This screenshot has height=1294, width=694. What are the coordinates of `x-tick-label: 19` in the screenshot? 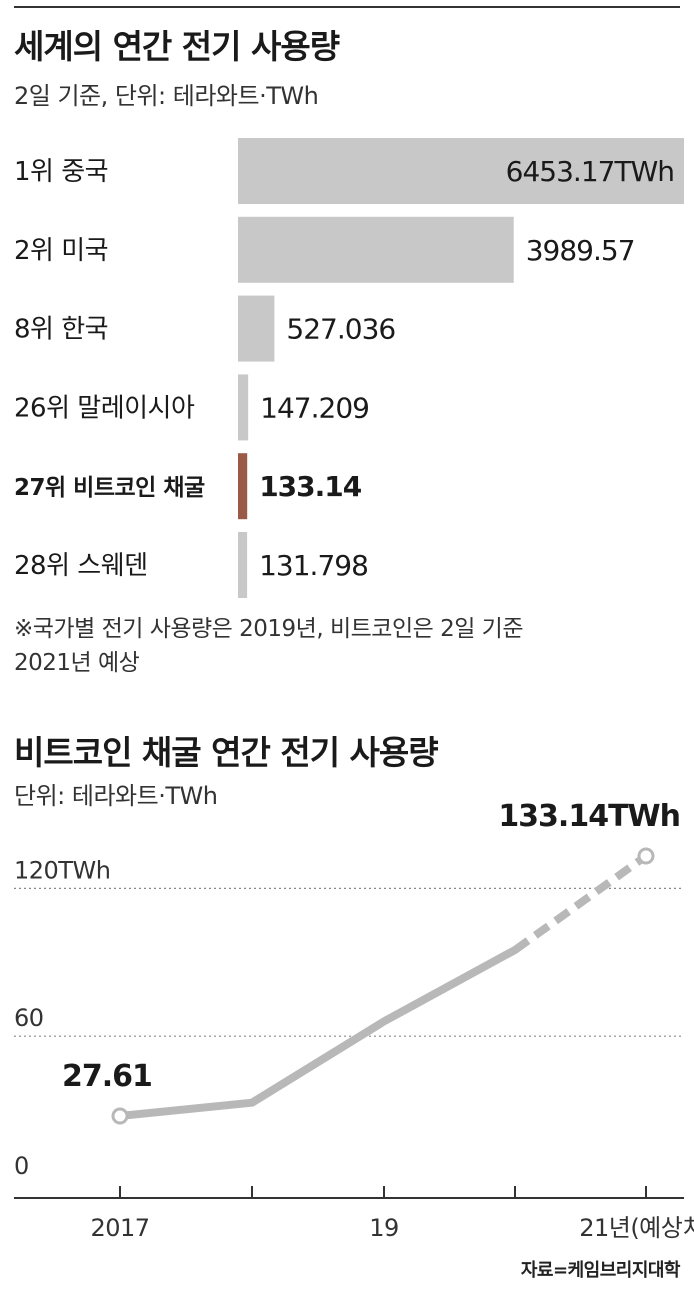 It's located at (384, 1228).